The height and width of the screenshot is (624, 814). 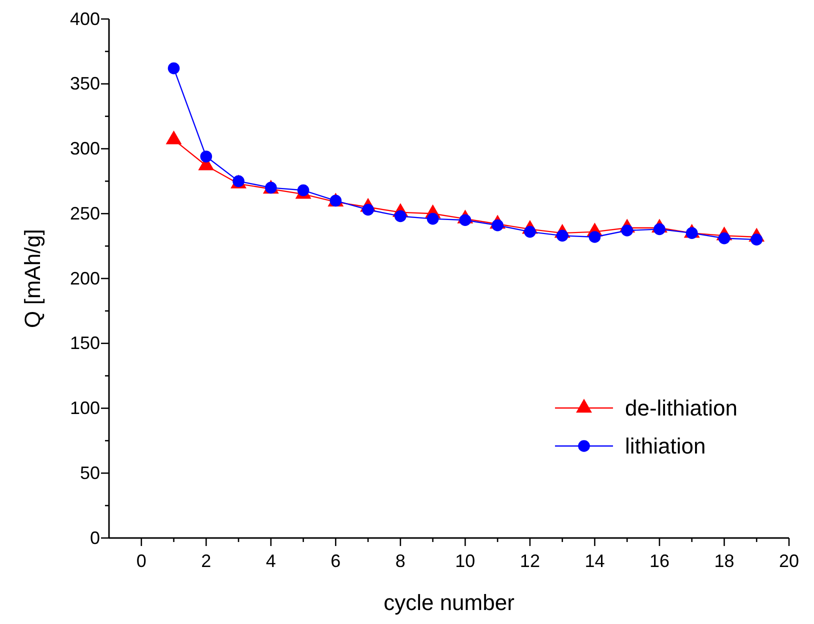 What do you see at coordinates (85, 278) in the screenshot?
I see `y-tick-label: 200` at bounding box center [85, 278].